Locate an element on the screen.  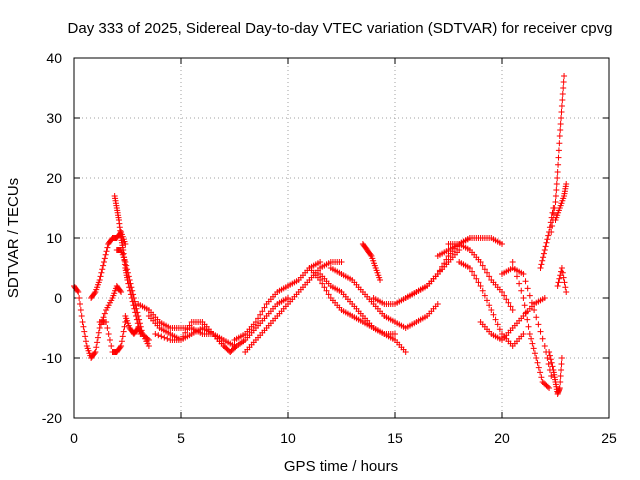
y-tick-label: 0 is located at coordinates (58, 298).